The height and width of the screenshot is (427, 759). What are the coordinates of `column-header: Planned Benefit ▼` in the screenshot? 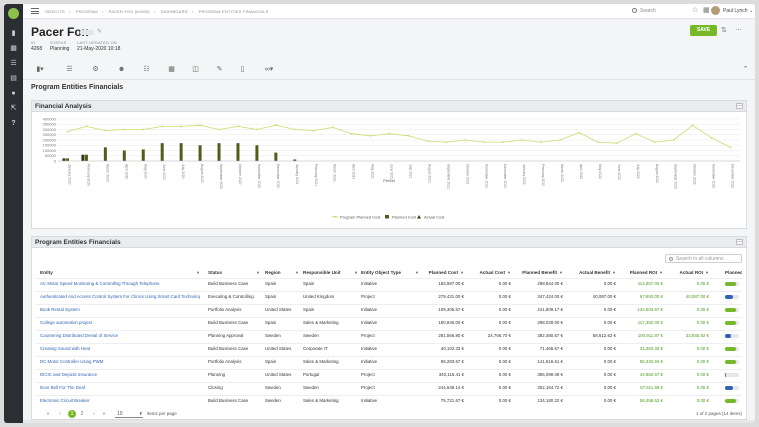 It's located at (540, 273).